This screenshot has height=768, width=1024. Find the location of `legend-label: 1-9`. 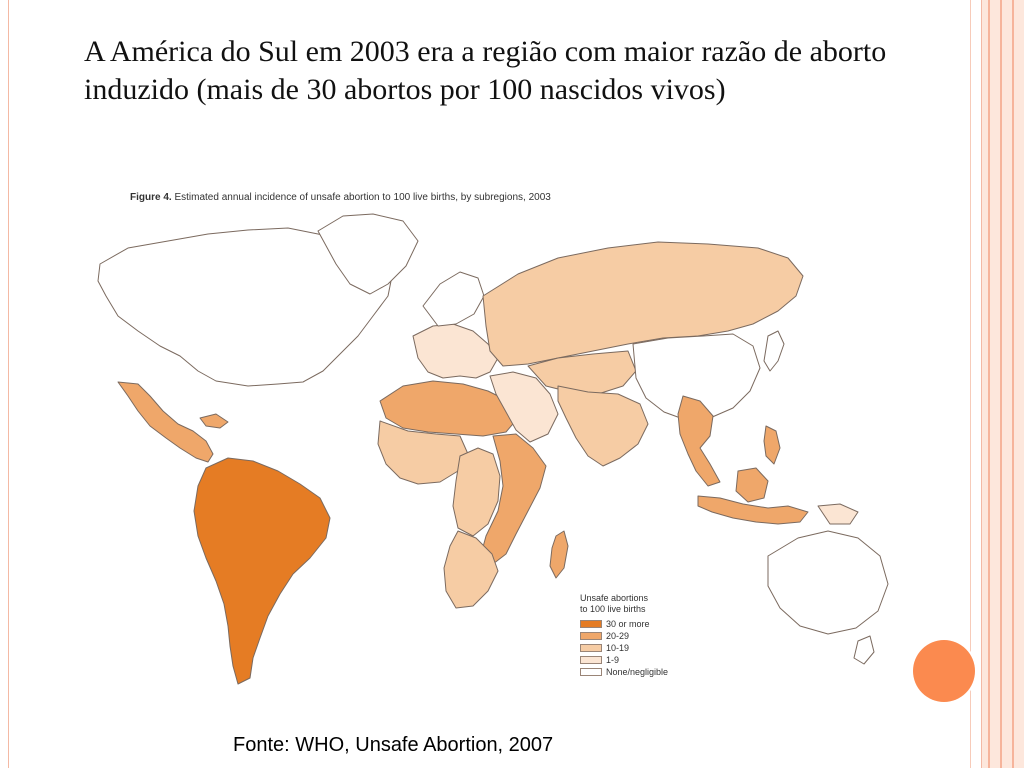

legend-label: 1-9 is located at coordinates (613, 660).